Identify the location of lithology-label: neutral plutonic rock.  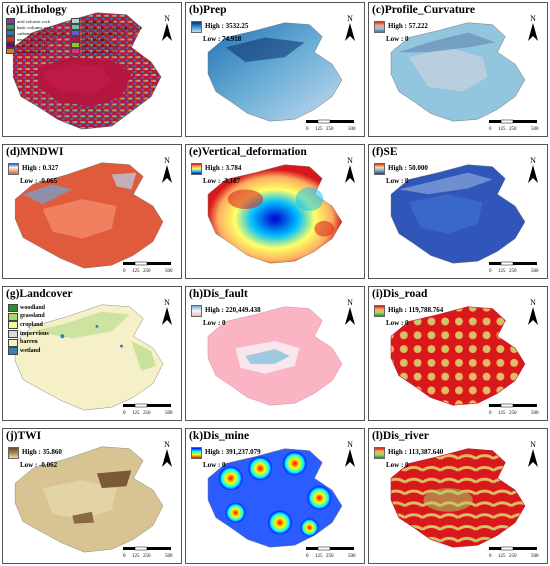
(36, 39).